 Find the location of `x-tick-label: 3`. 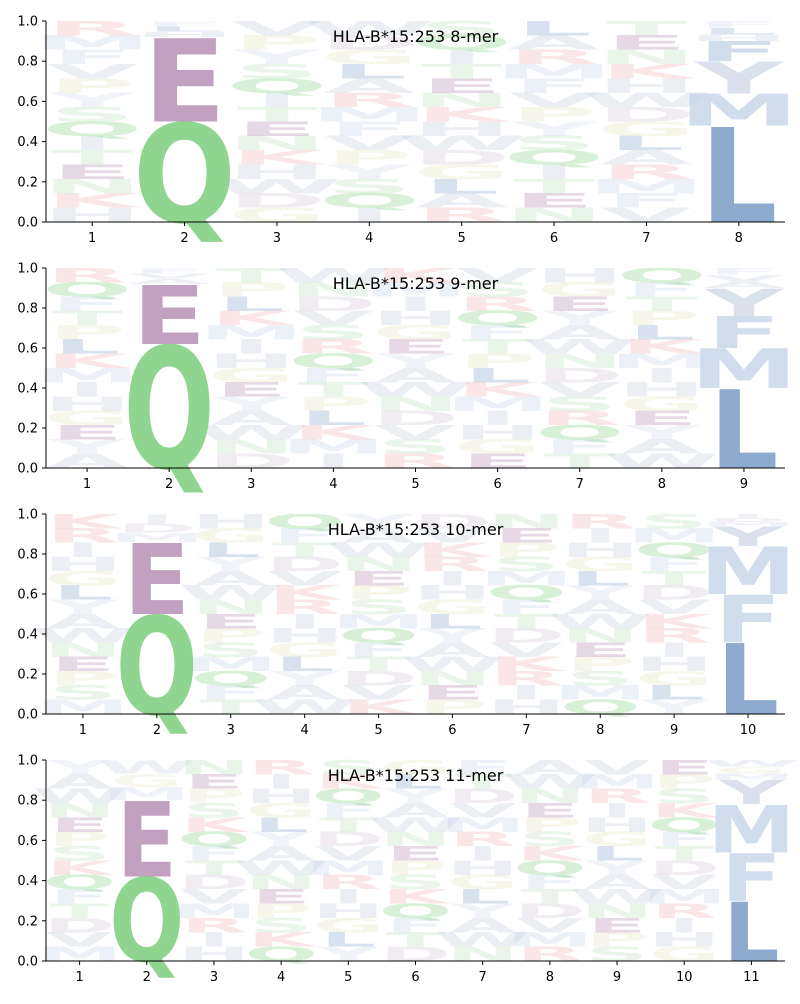

x-tick-label: 3 is located at coordinates (231, 730).